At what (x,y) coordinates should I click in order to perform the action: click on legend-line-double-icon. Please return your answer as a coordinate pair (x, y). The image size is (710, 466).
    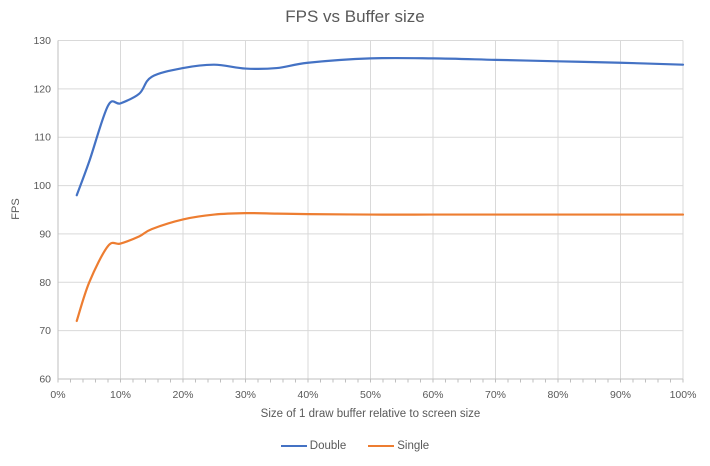
    Looking at the image, I should click on (293, 446).